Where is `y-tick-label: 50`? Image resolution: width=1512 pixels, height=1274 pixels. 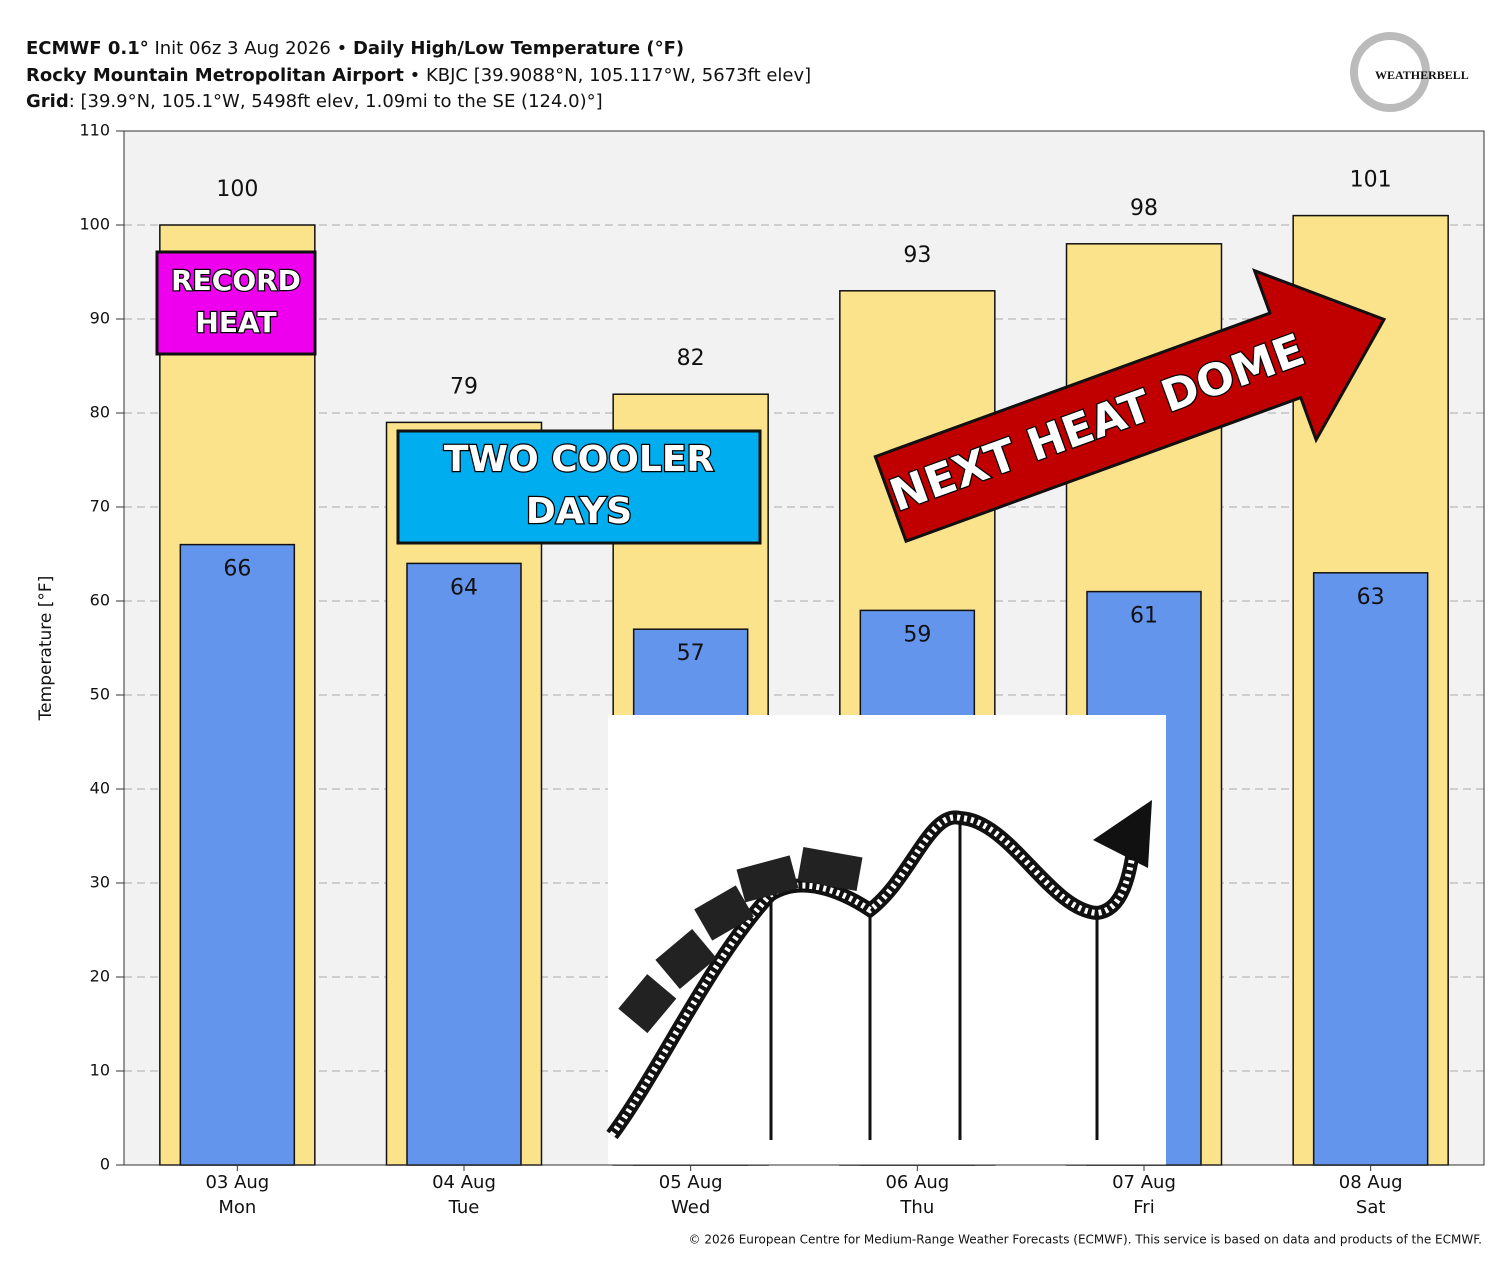
y-tick-label: 50 is located at coordinates (100, 694).